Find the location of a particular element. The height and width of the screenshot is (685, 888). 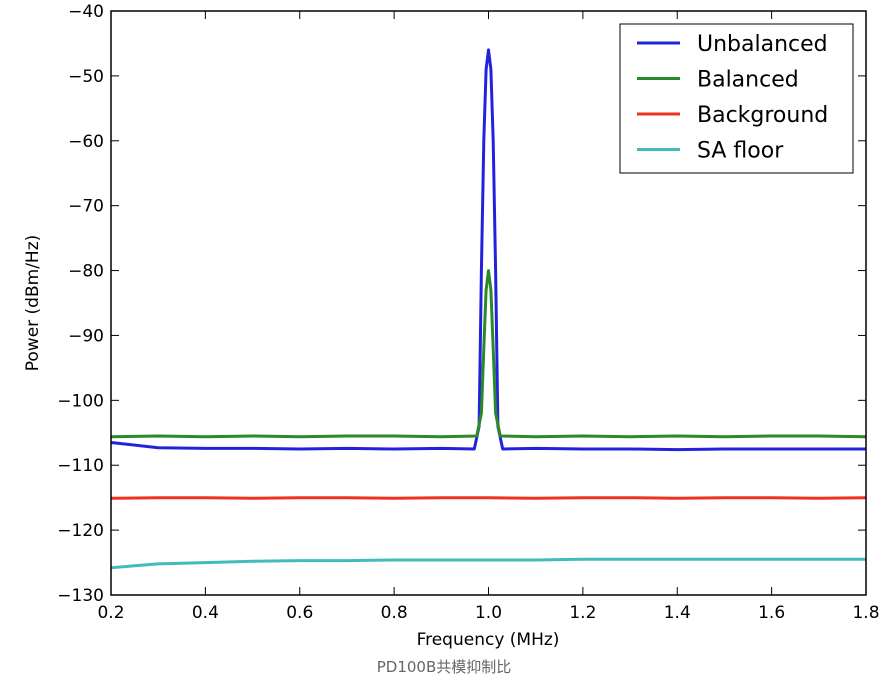

y-tick-label: −100 is located at coordinates (80, 401).